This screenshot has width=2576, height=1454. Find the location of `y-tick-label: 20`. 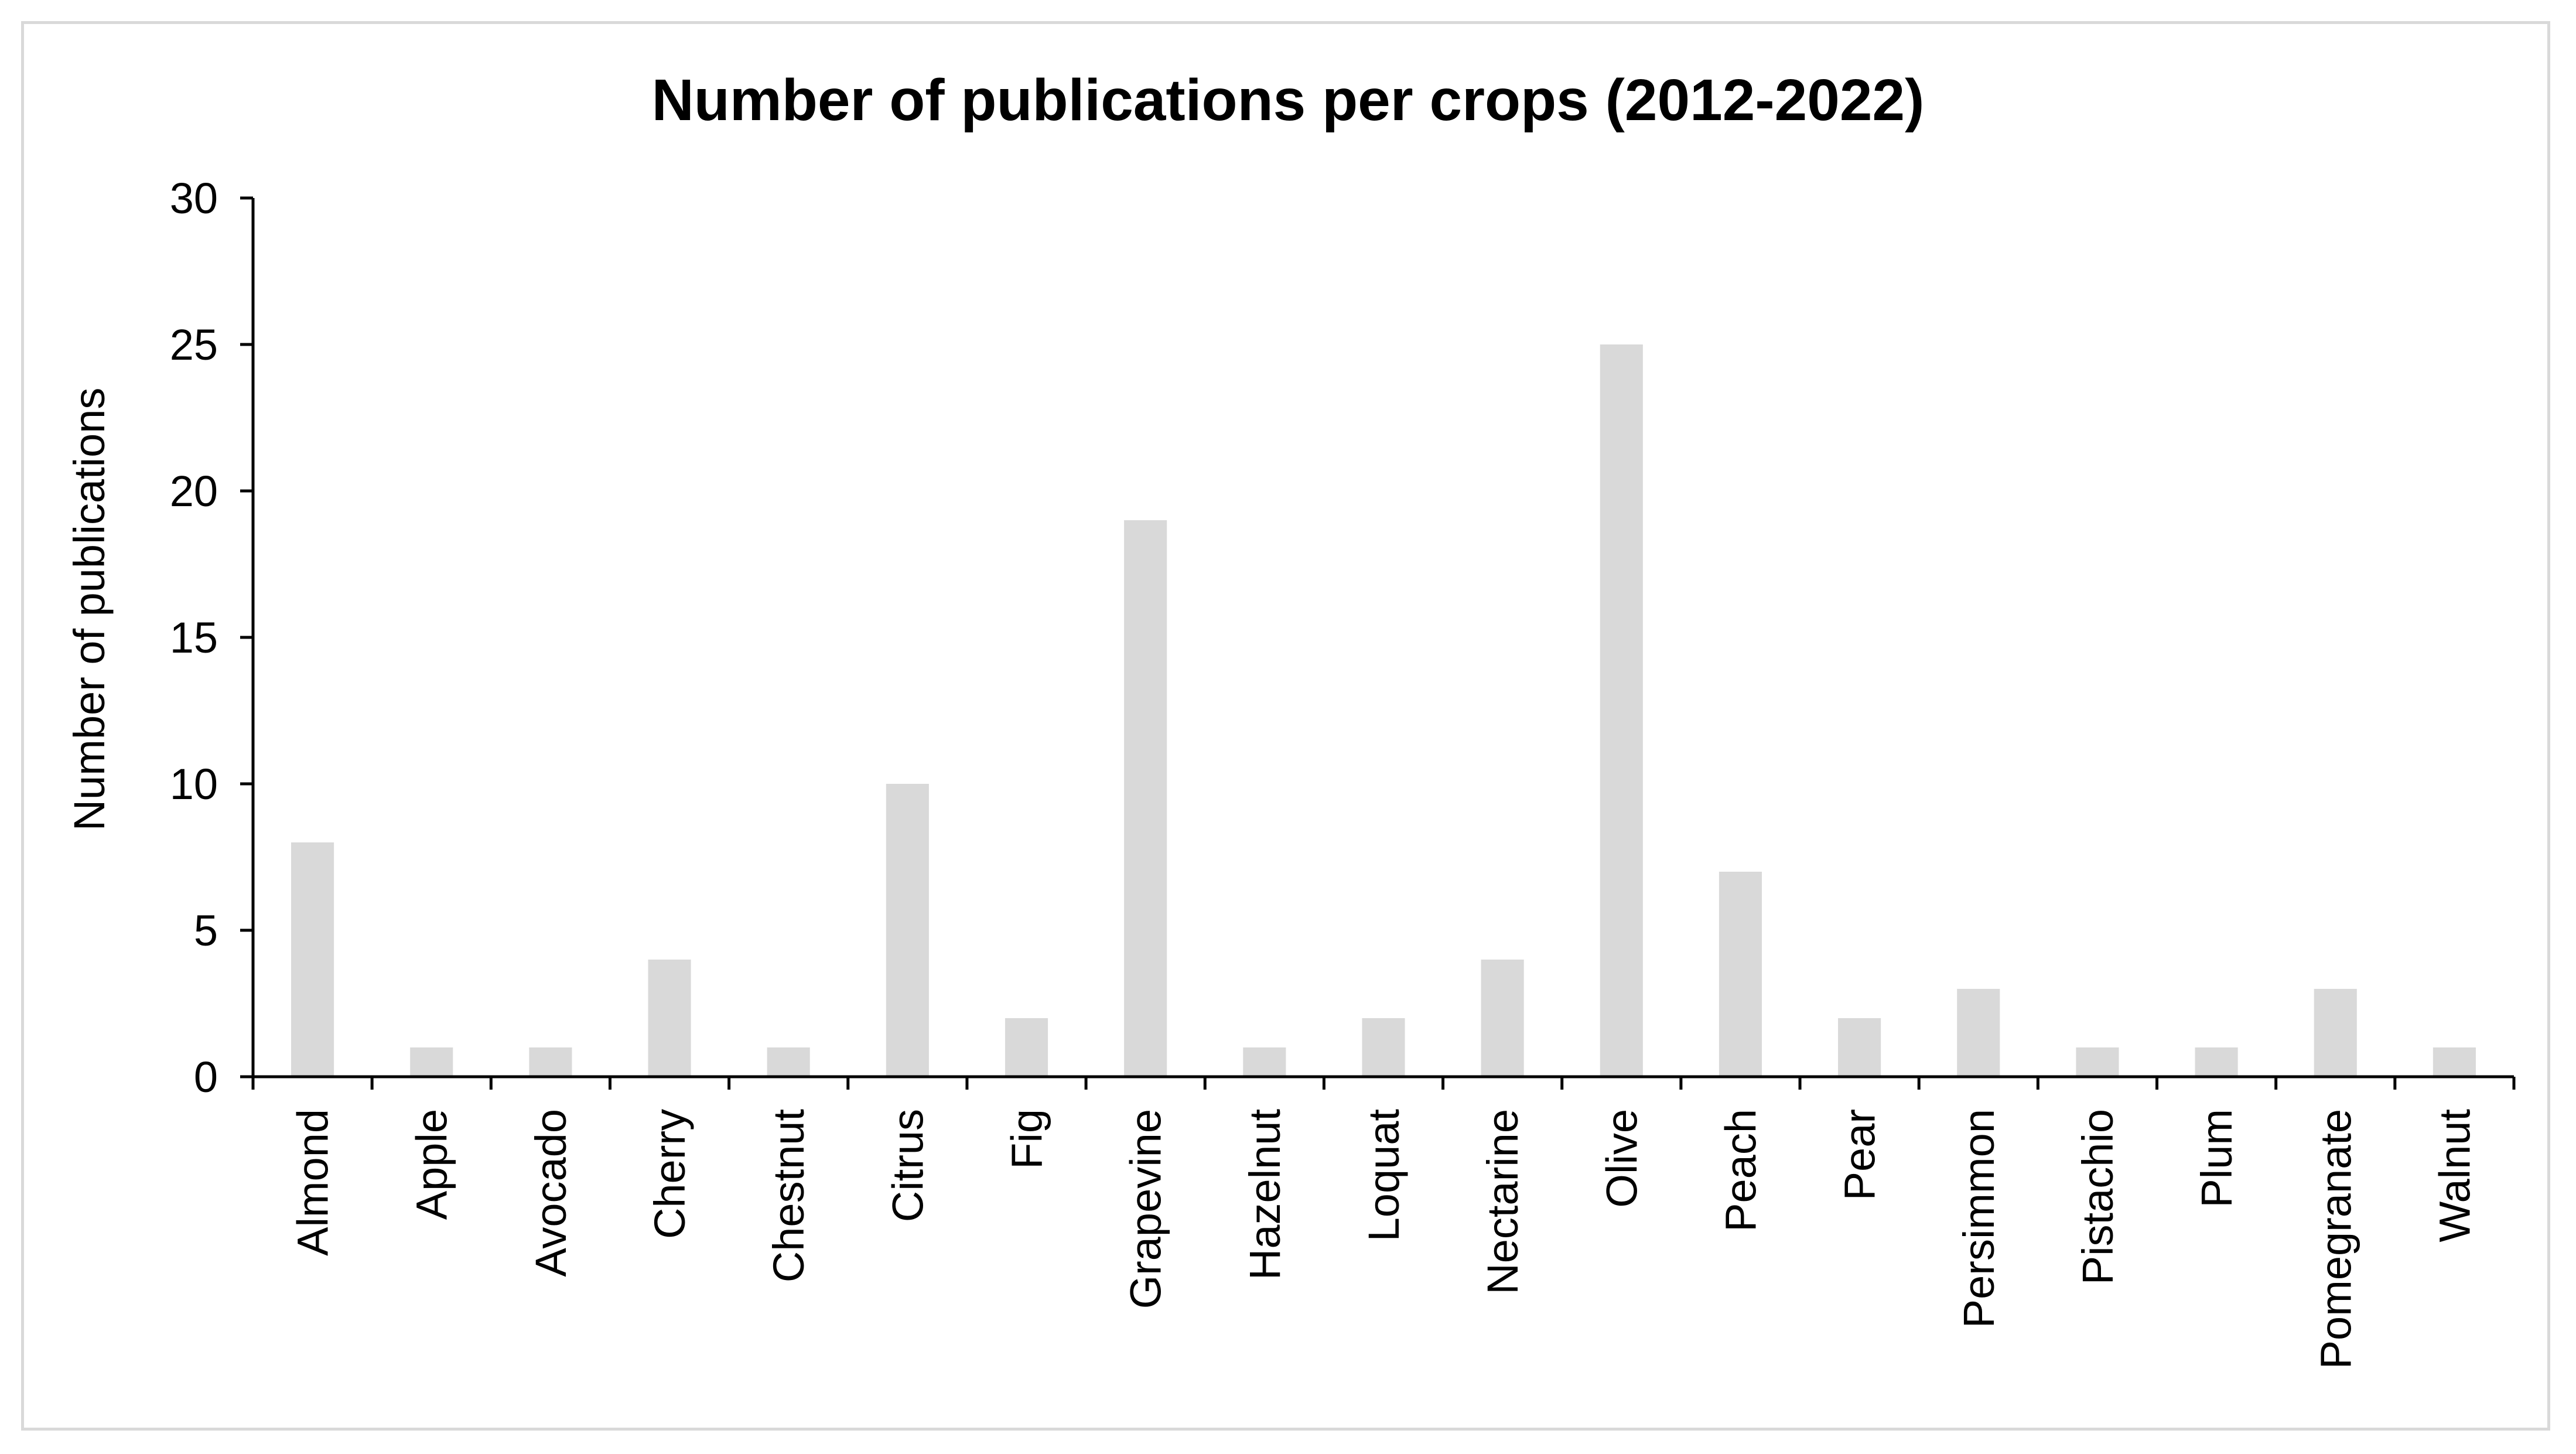

y-tick-label: 20 is located at coordinates (194, 491).